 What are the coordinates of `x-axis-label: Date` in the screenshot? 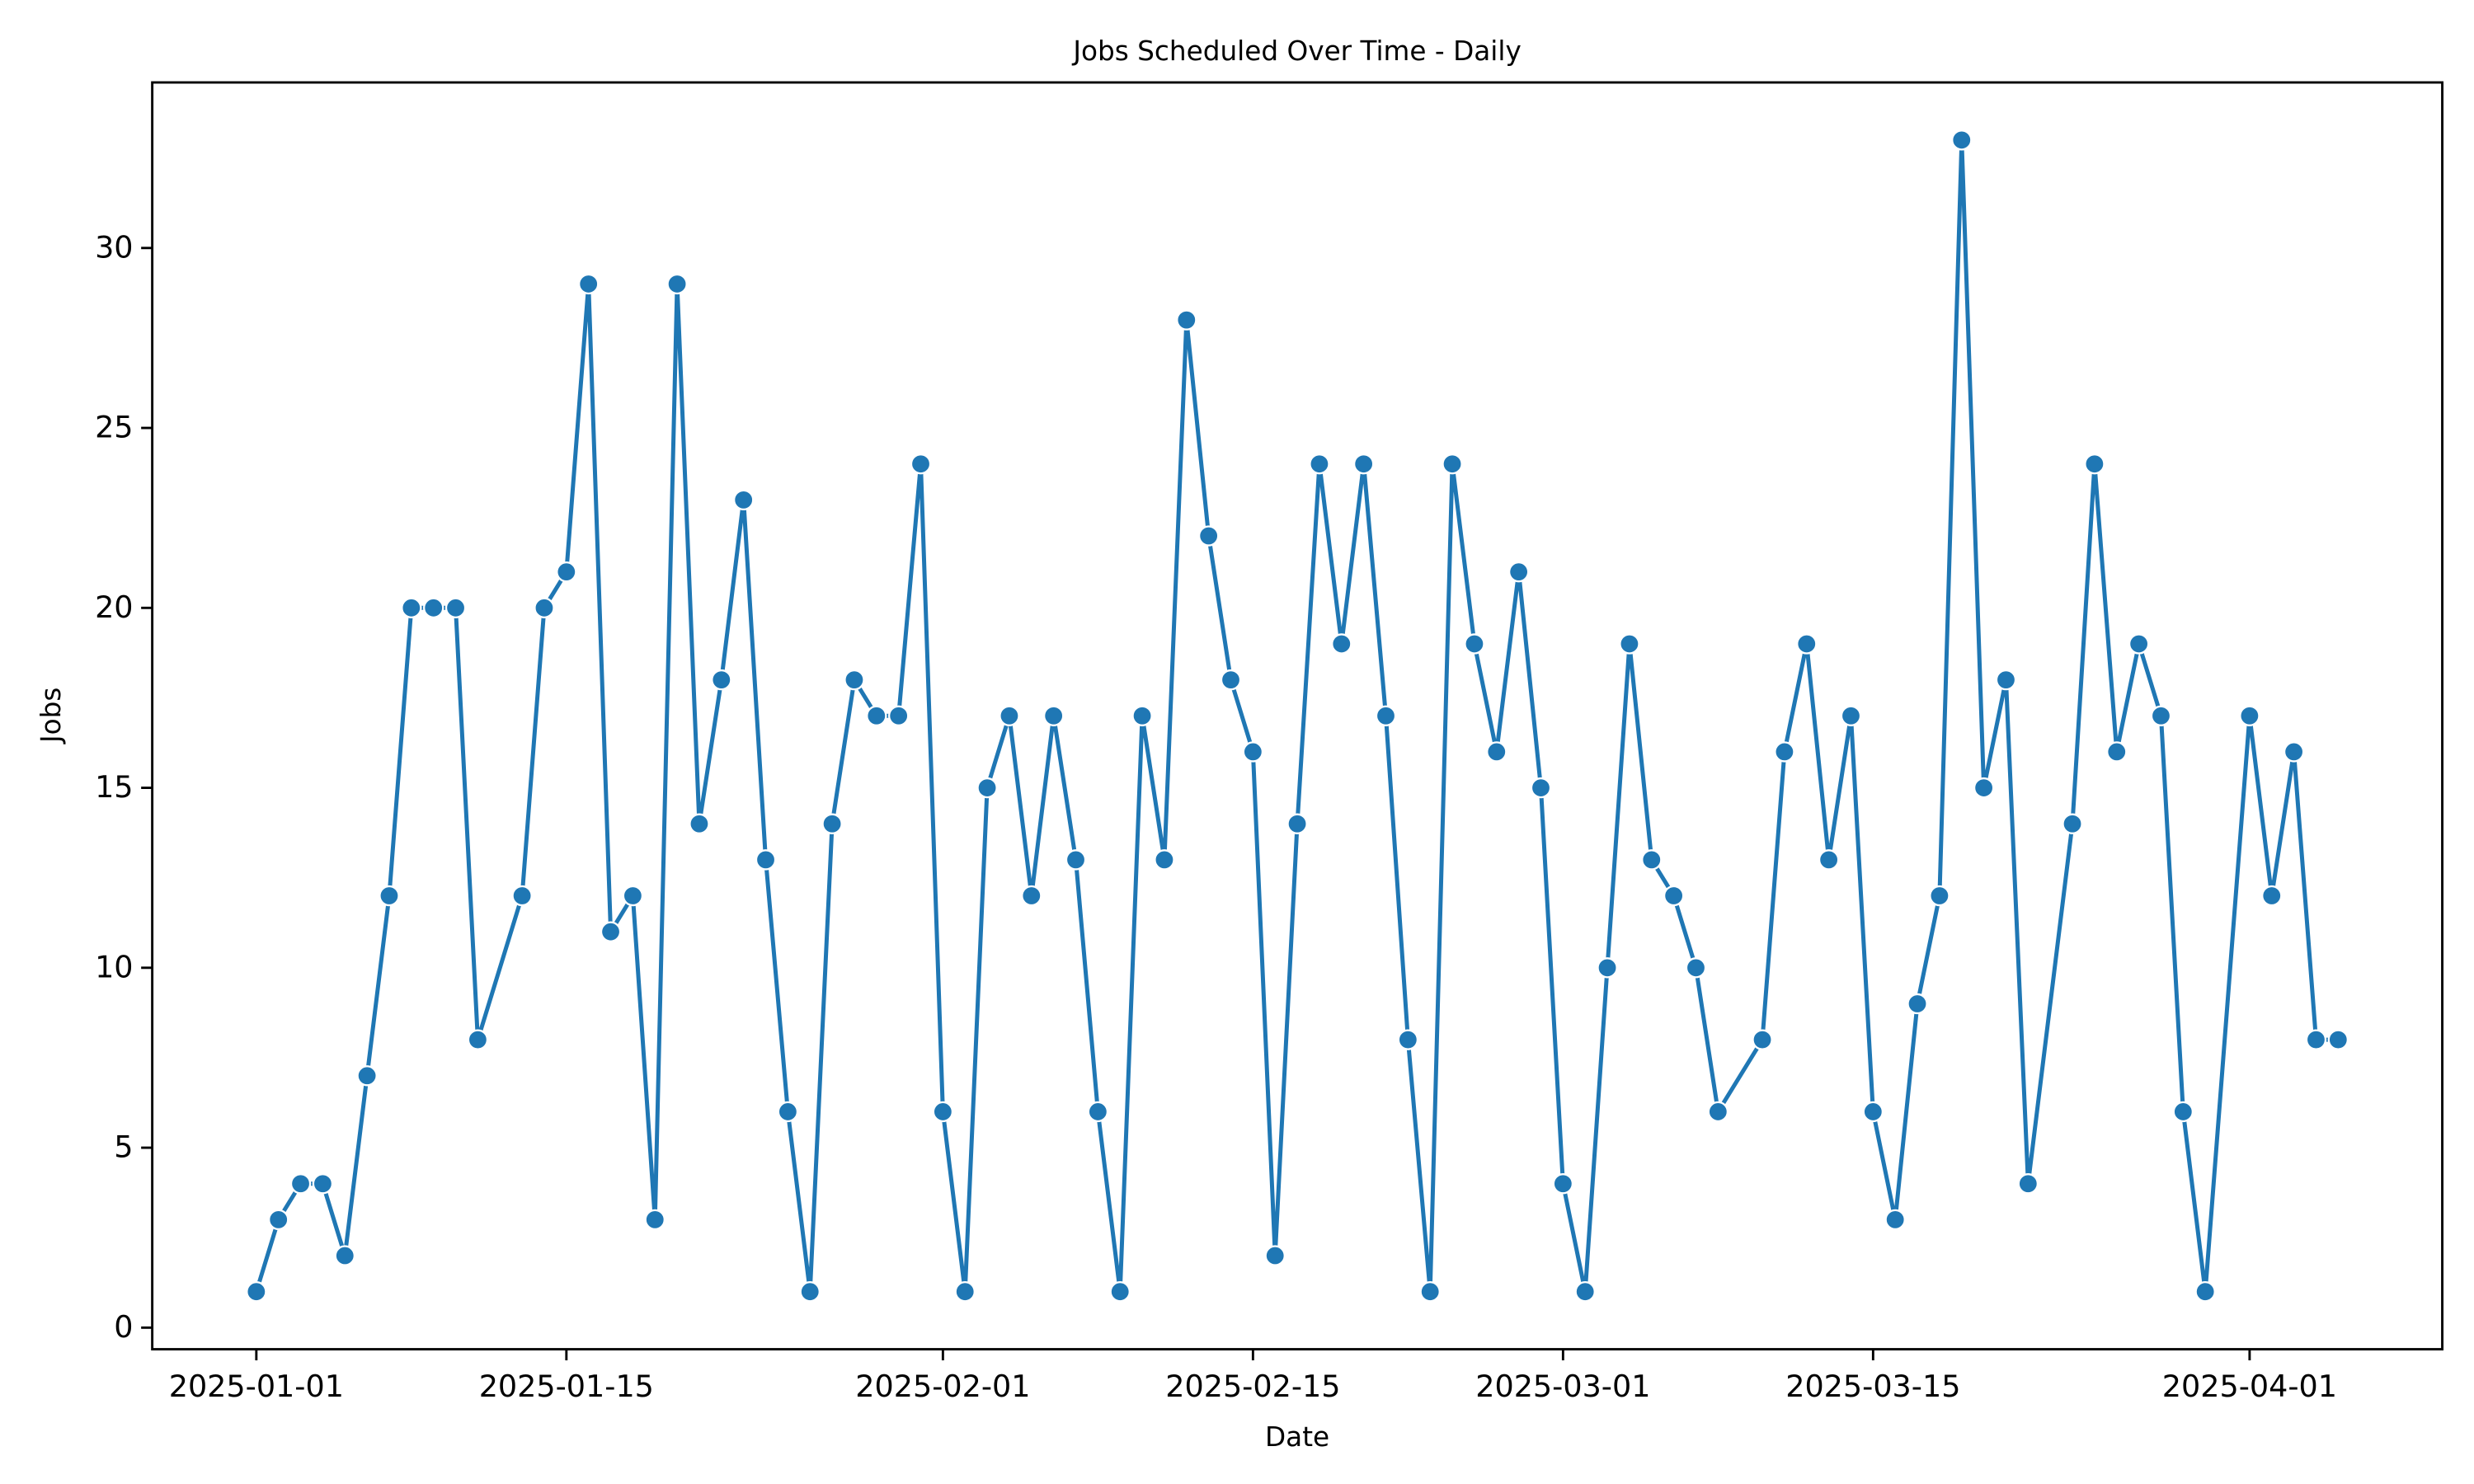 It's located at (1297, 1437).